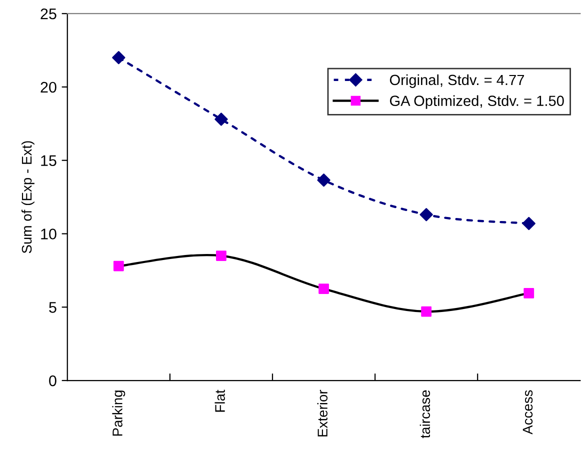  Describe the element at coordinates (457, 81) in the screenshot. I see `legend-label: Original, Stdv. = 4.77` at that location.